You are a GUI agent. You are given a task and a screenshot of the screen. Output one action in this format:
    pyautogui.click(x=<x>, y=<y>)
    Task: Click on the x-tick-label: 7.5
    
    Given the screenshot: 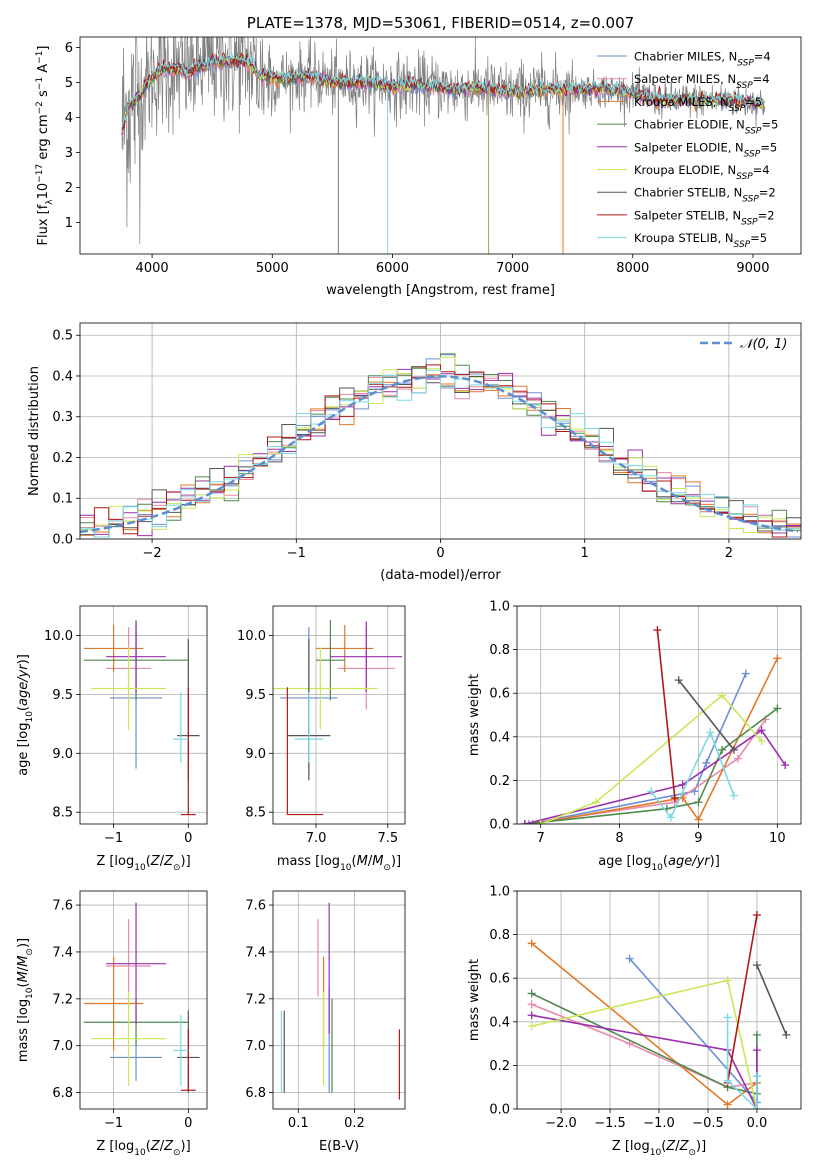 What is the action you would take?
    pyautogui.click(x=387, y=838)
    